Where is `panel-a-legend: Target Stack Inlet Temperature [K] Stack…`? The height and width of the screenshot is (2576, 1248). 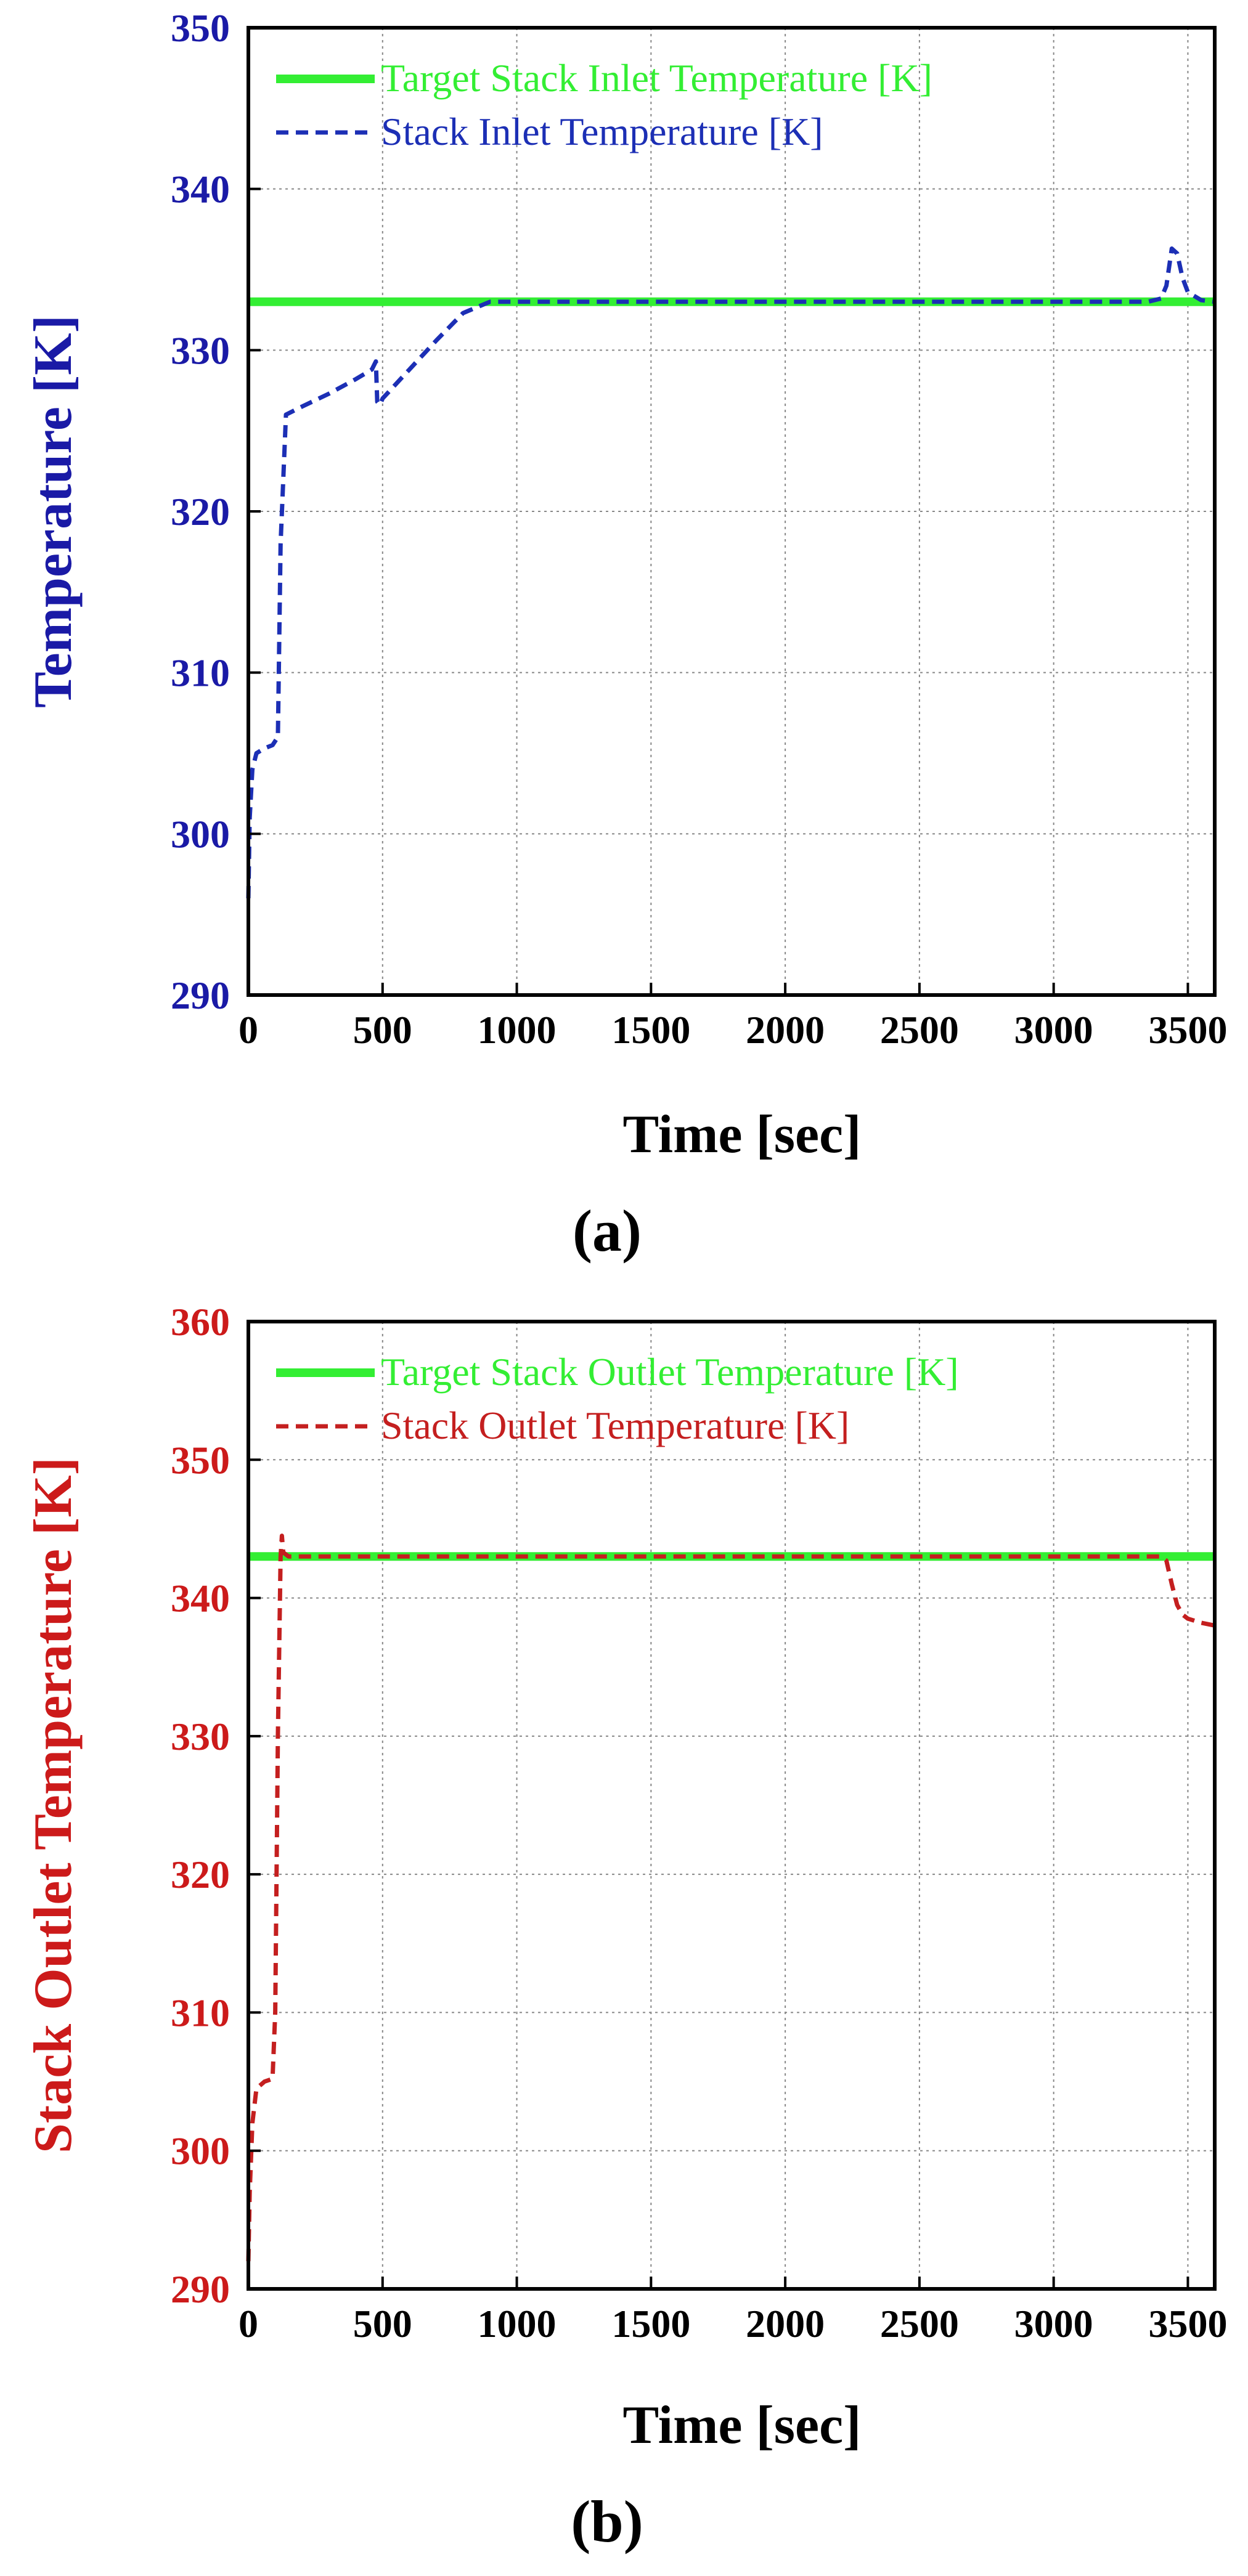 panel-a-legend: Target Stack Inlet Temperature [K] Stack… is located at coordinates (604, 104).